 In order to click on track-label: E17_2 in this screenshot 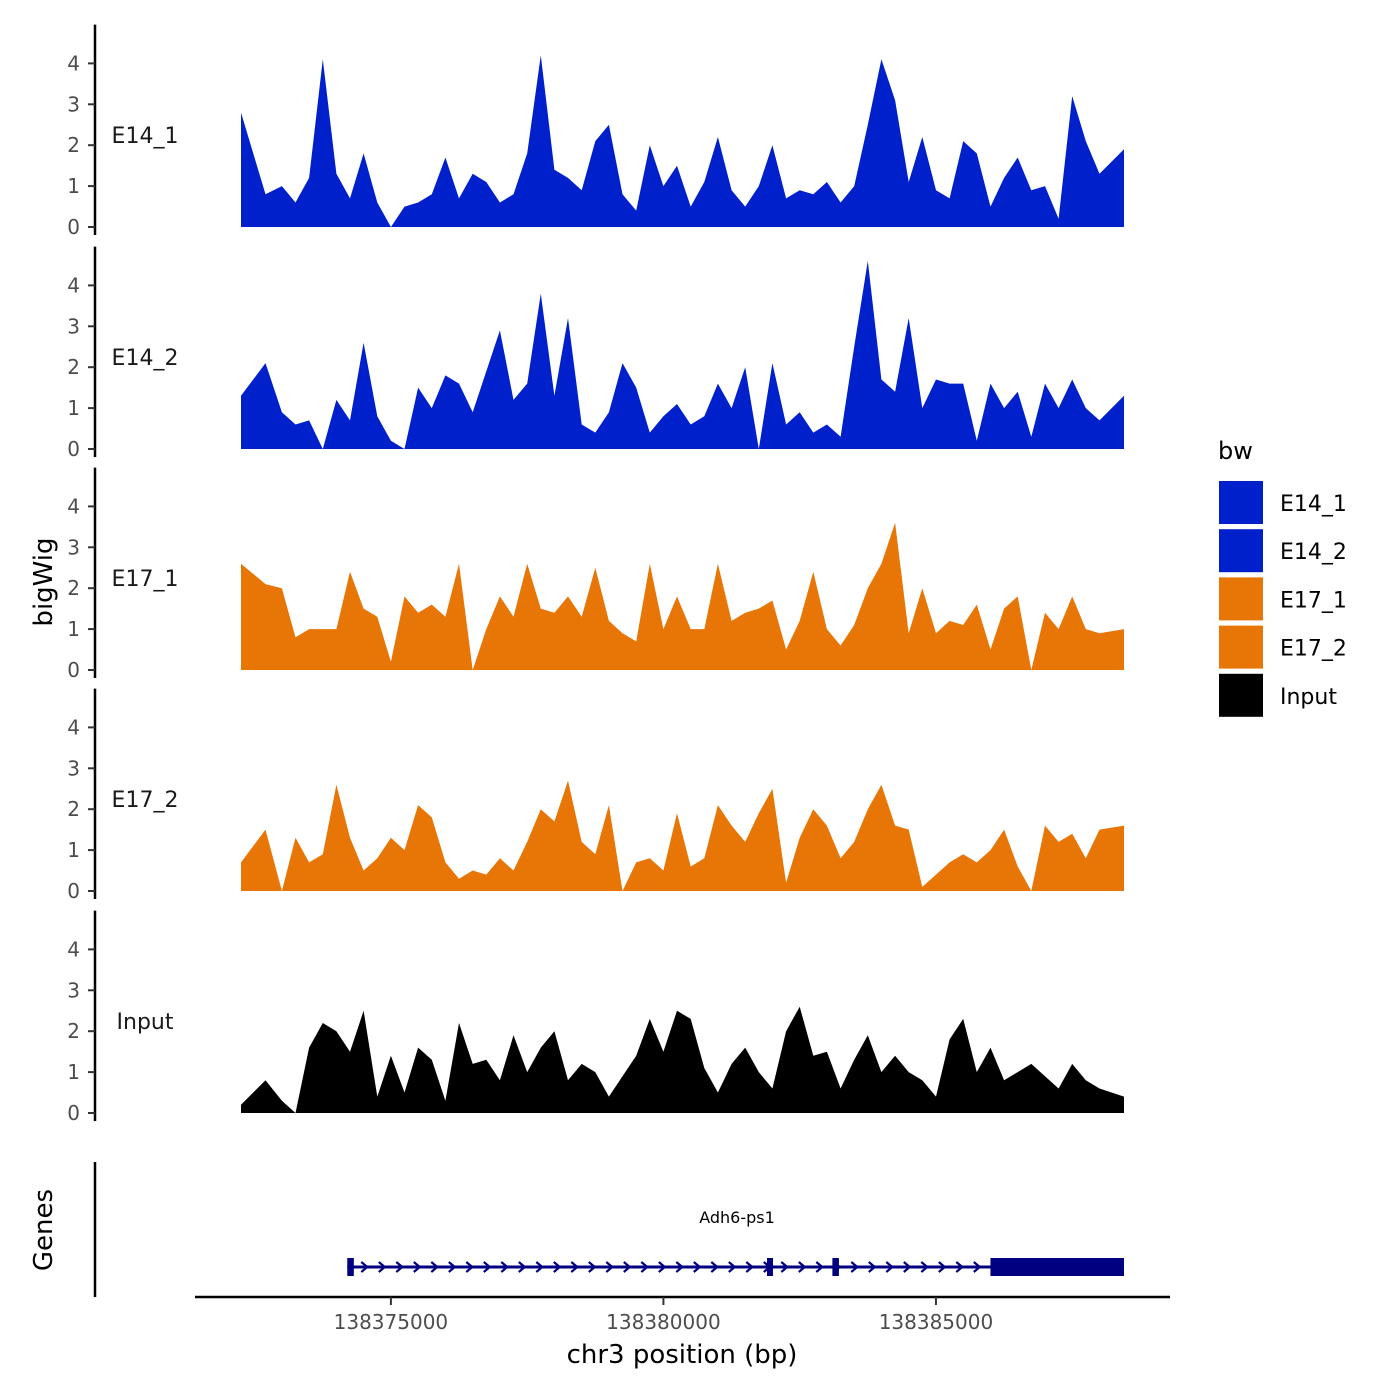, I will do `click(145, 800)`.